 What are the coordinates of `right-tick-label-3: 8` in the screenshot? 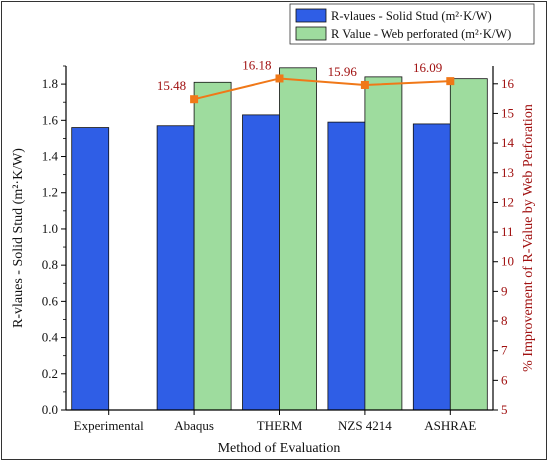 It's located at (504, 320).